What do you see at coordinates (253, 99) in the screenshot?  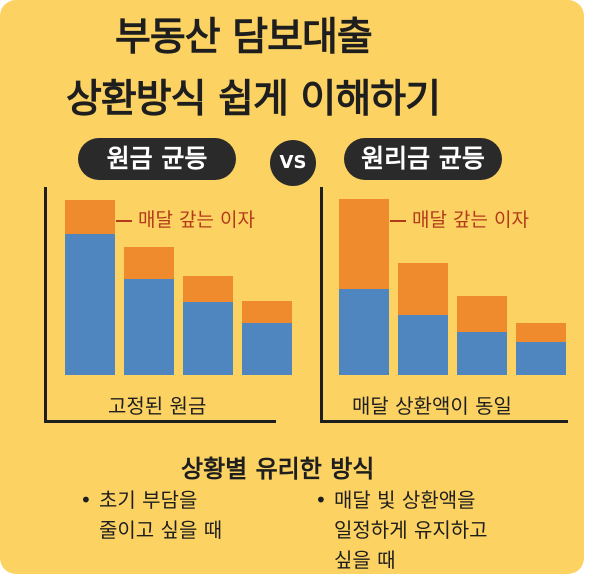 I see `title-line-2: 상환방식 쉽게 이해하기` at bounding box center [253, 99].